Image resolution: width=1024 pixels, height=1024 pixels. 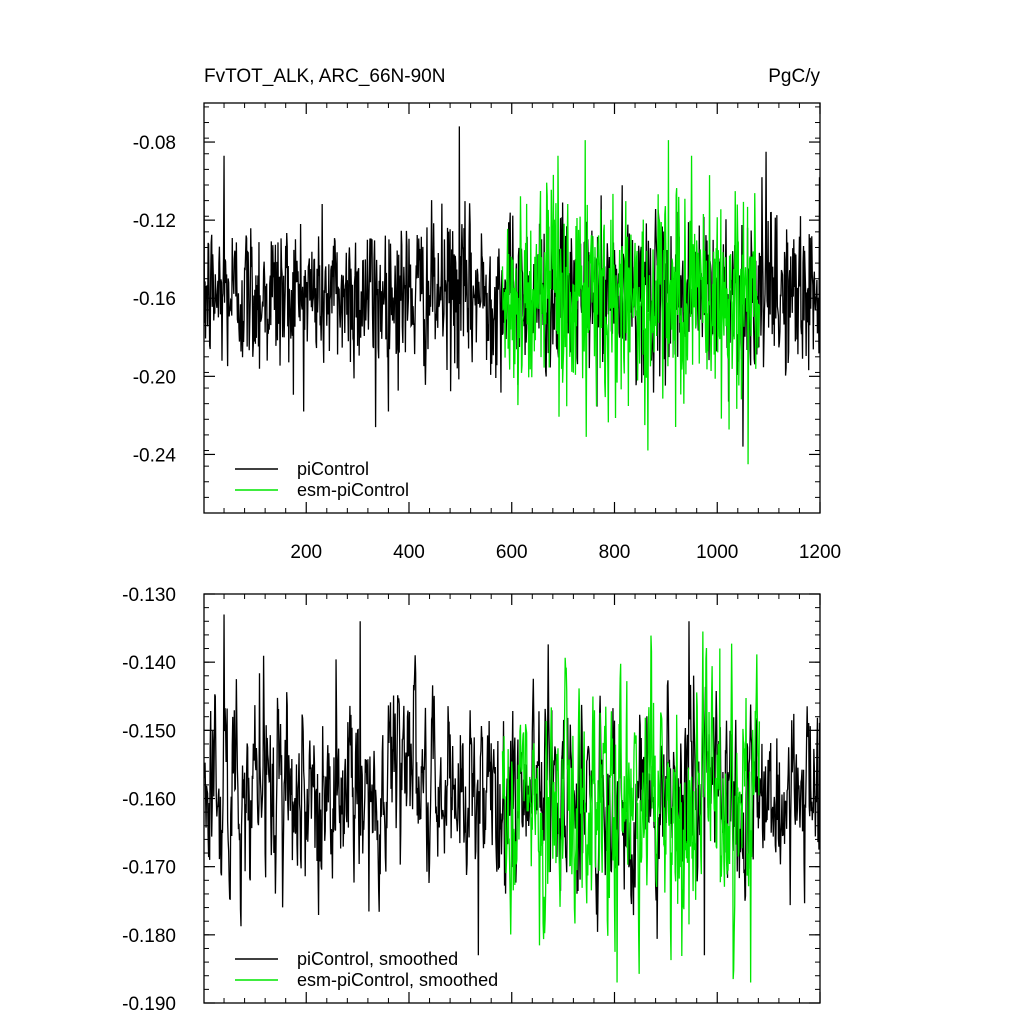 I want to click on series-line-esm-picontrol-smoothed, so click(x=631, y=807).